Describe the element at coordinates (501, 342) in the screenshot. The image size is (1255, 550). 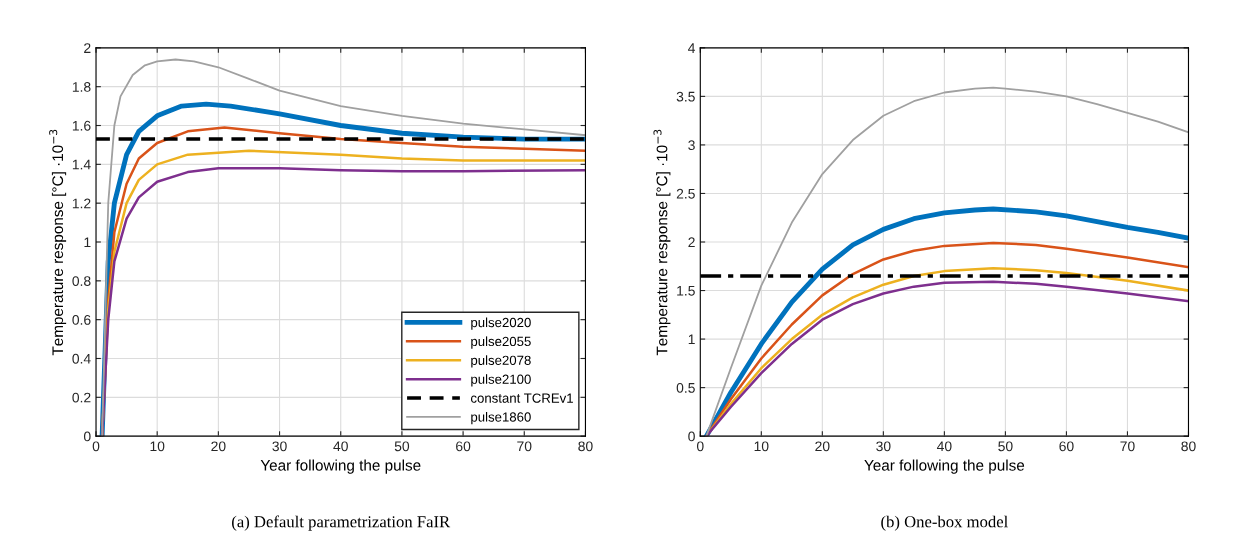
I see `legend-label: pulse2055` at that location.